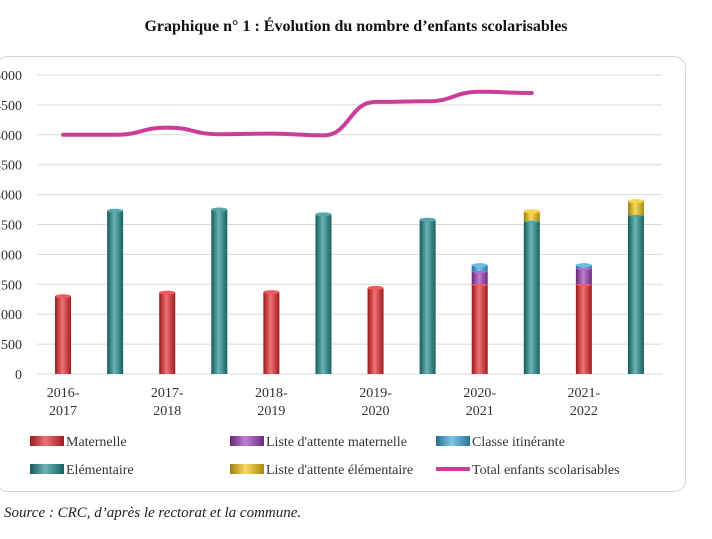  What do you see at coordinates (11, 226) in the screenshot?
I see `y-tick-label: 2500` at bounding box center [11, 226].